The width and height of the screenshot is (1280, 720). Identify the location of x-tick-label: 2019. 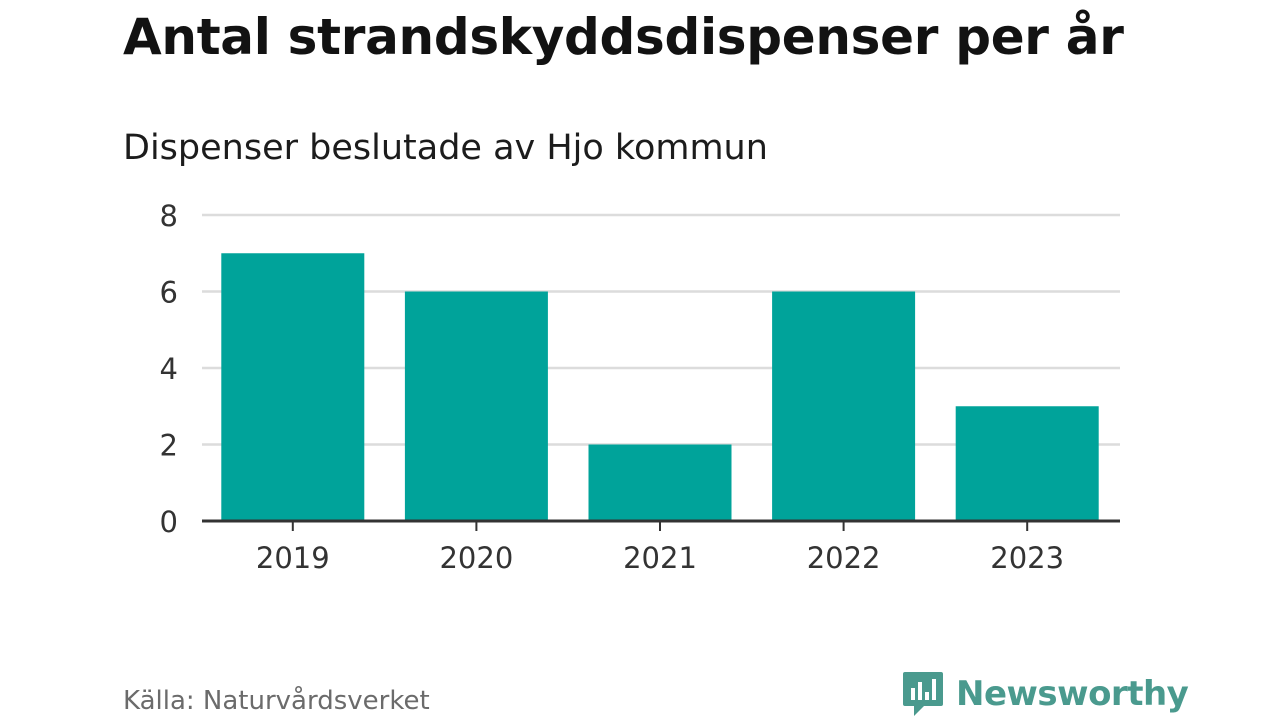
(293, 558).